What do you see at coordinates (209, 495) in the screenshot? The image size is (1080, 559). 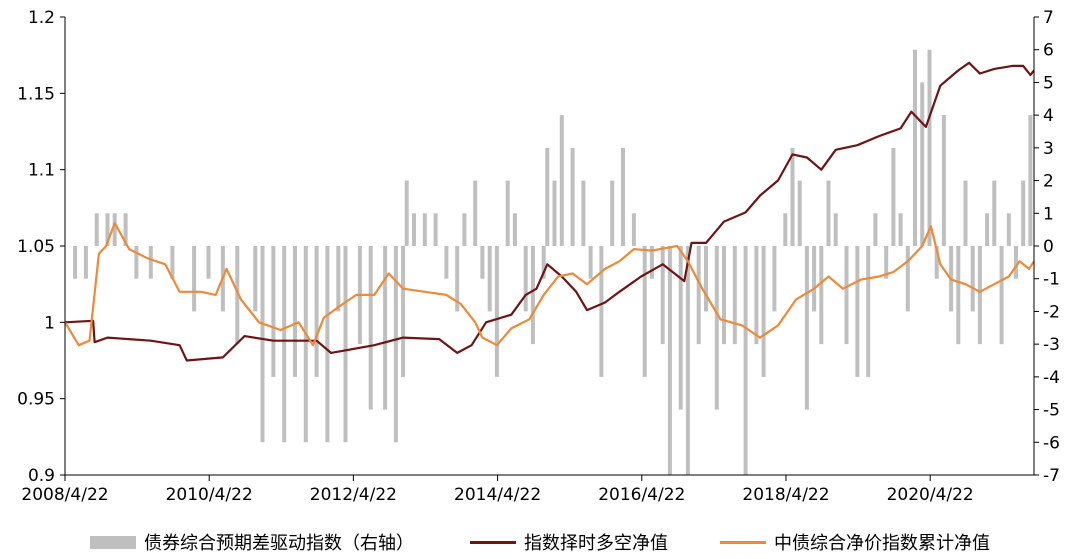 I see `x-tick-label-1: 2010/4/22` at bounding box center [209, 495].